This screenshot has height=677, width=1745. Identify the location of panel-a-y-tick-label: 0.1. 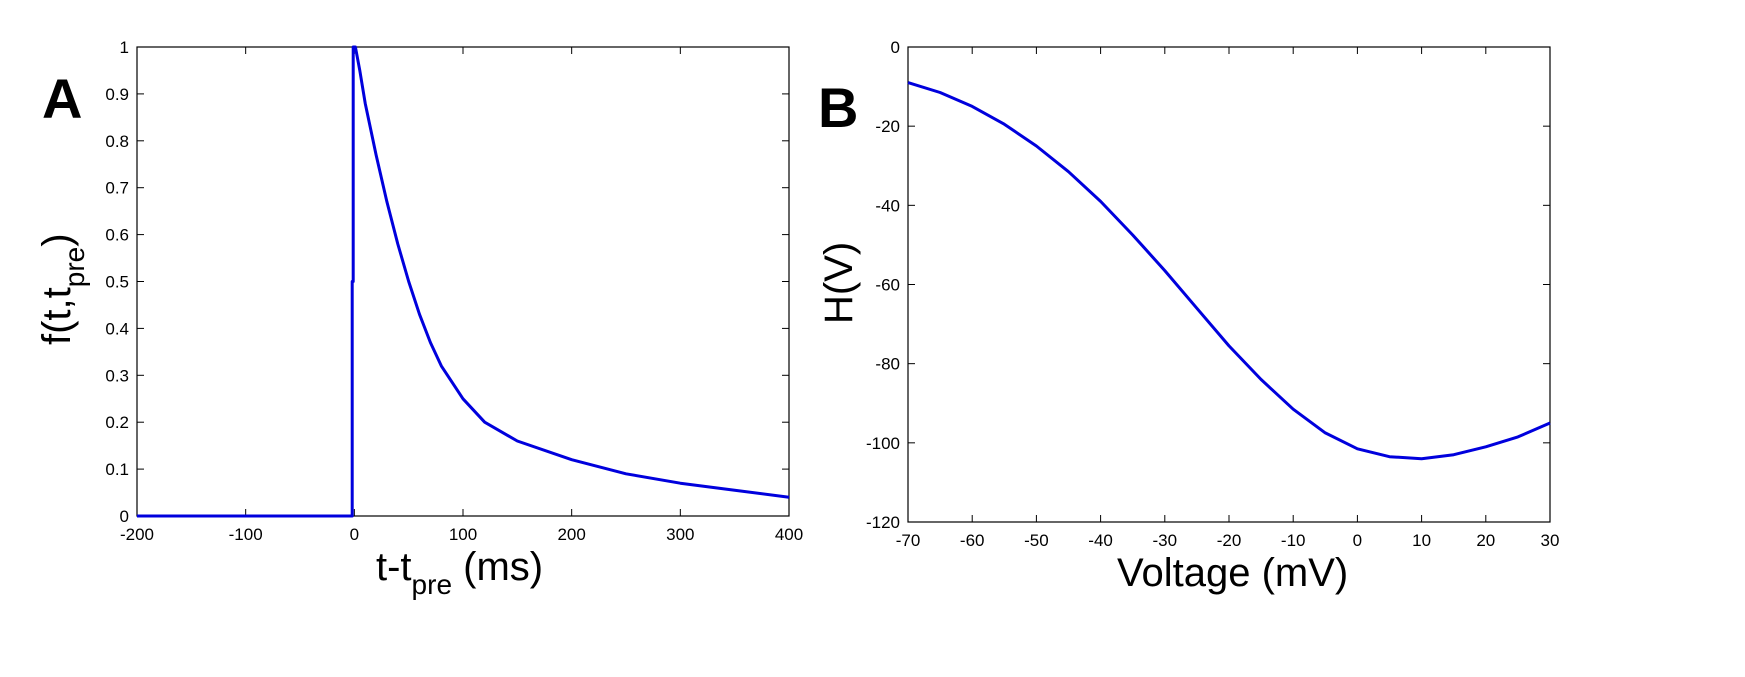
(117, 469).